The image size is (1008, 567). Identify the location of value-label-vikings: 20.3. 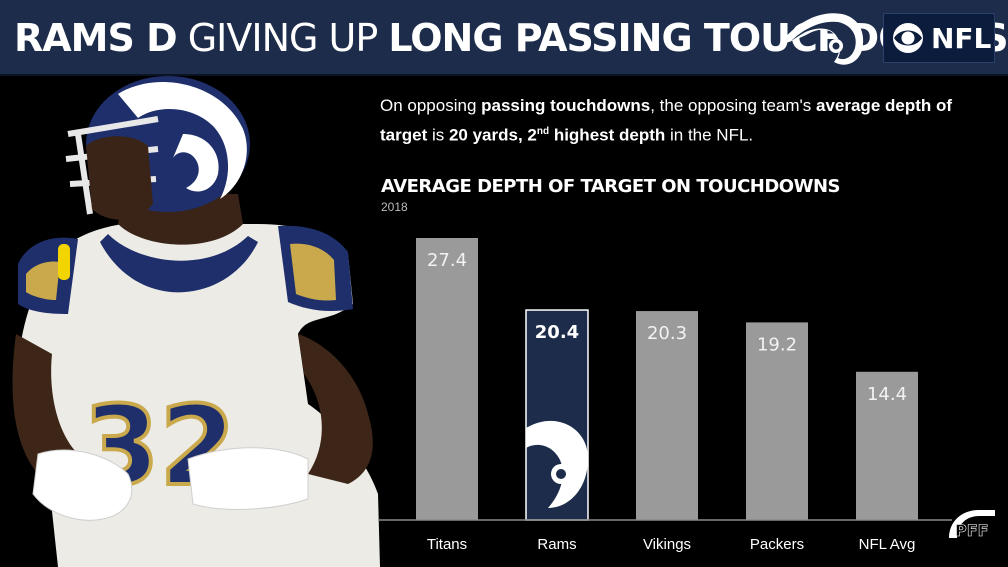
(667, 333).